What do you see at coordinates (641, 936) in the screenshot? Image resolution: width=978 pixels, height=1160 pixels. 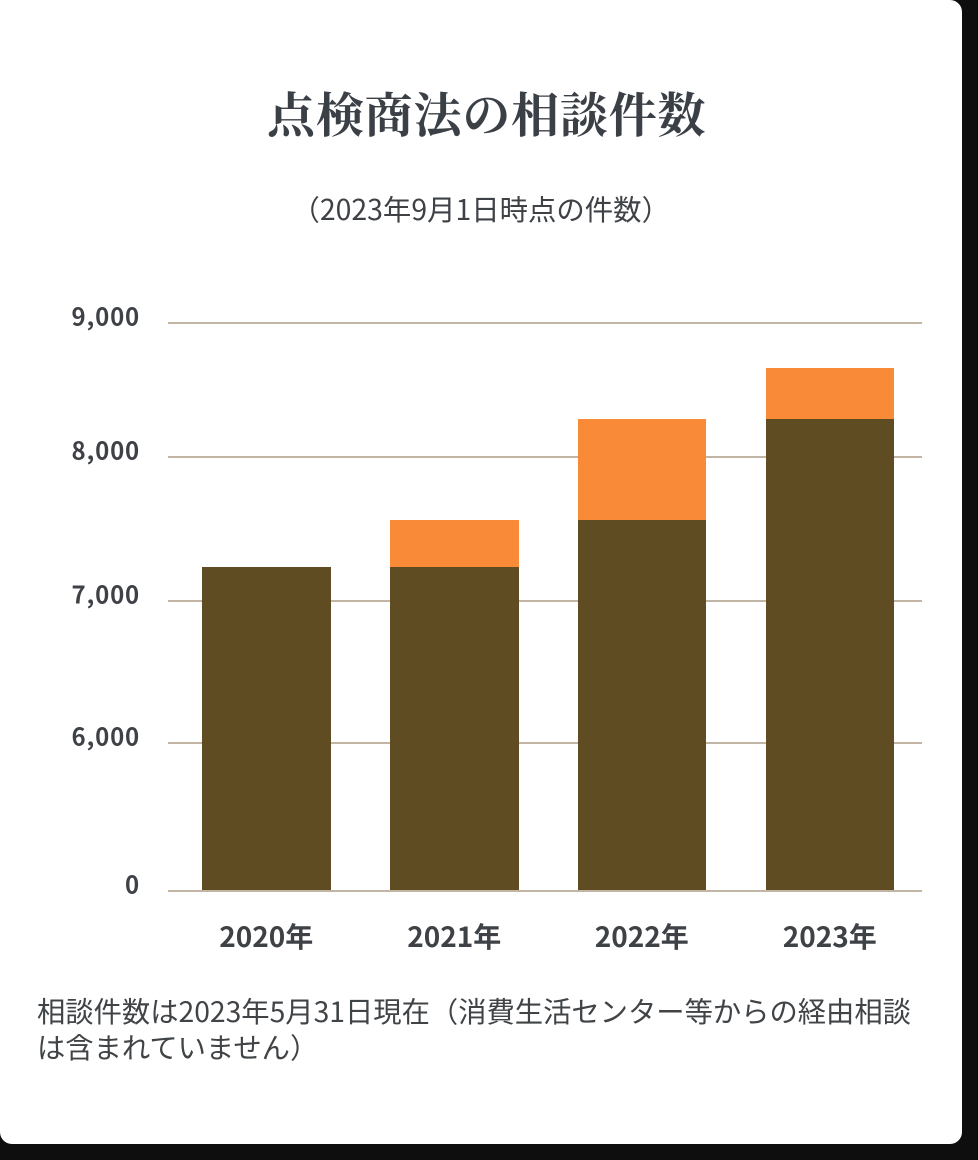 I see `x-axis-label: 2022年` at bounding box center [641, 936].